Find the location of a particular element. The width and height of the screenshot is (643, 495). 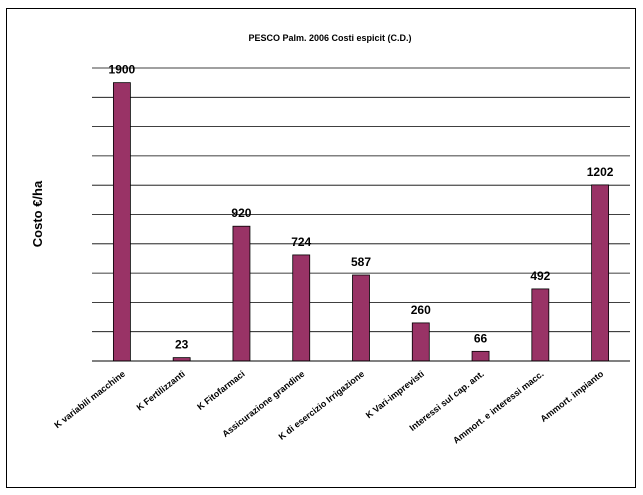

data-label: 587 is located at coordinates (361, 262).